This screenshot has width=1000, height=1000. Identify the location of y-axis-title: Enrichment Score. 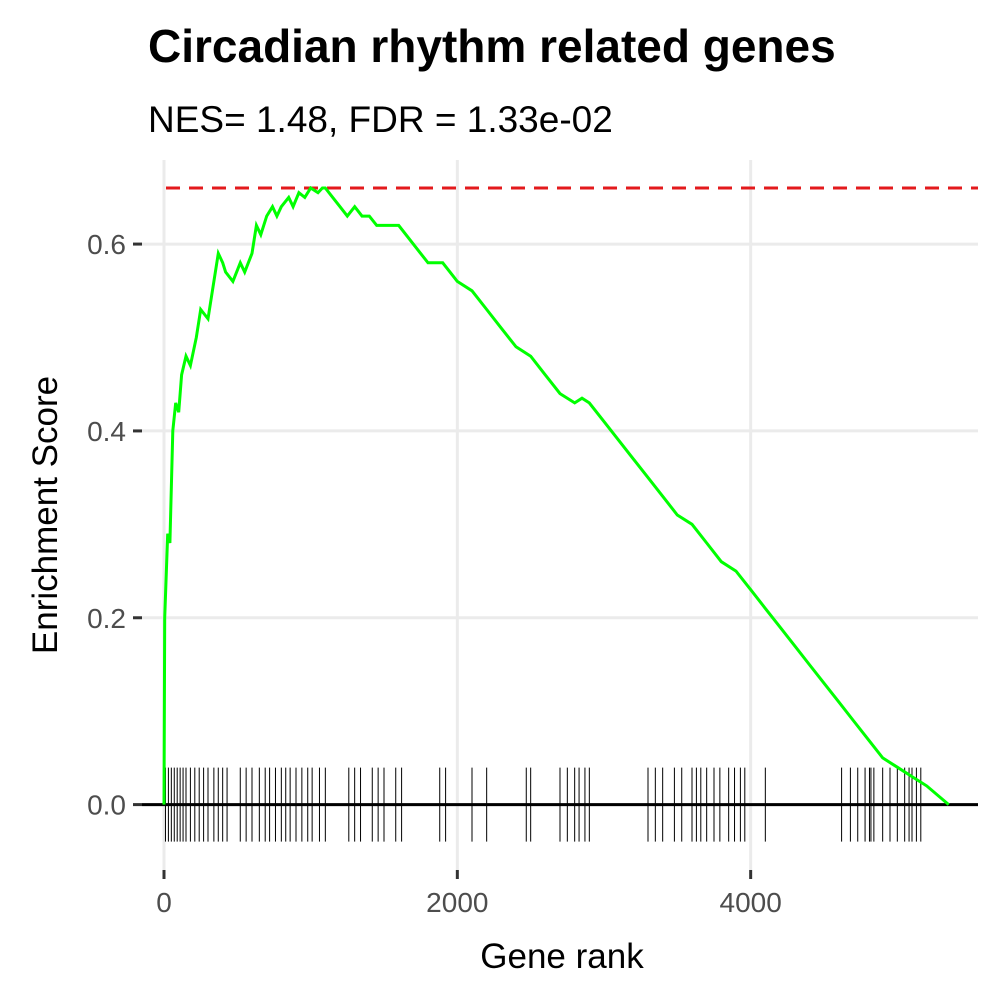
(45, 515).